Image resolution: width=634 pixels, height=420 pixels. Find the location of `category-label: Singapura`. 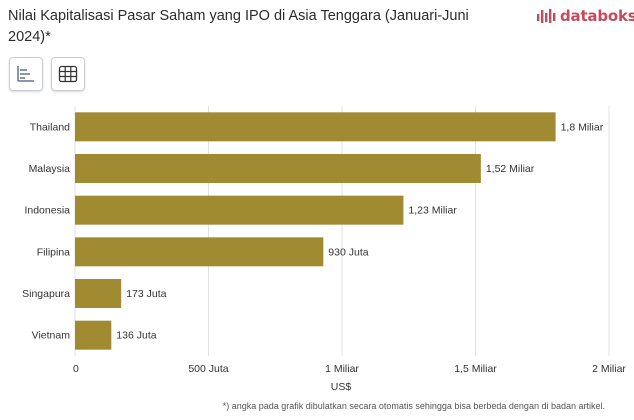

category-label: Singapura is located at coordinates (46, 294).